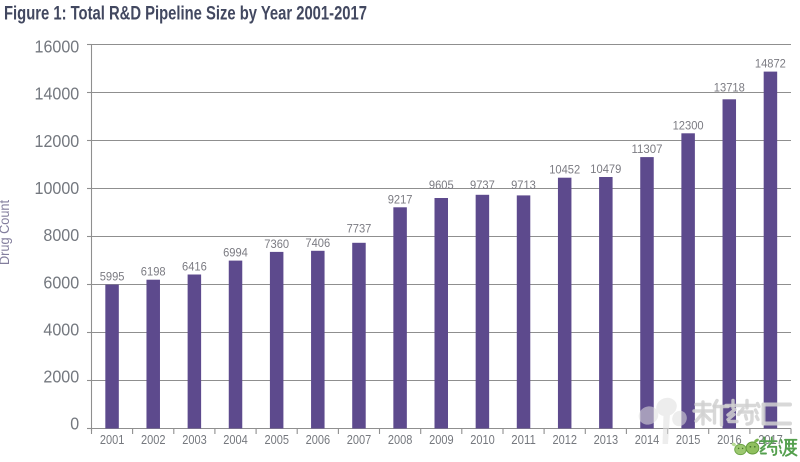  What do you see at coordinates (6, 232) in the screenshot?
I see `svg-text: Drug Count` at bounding box center [6, 232].